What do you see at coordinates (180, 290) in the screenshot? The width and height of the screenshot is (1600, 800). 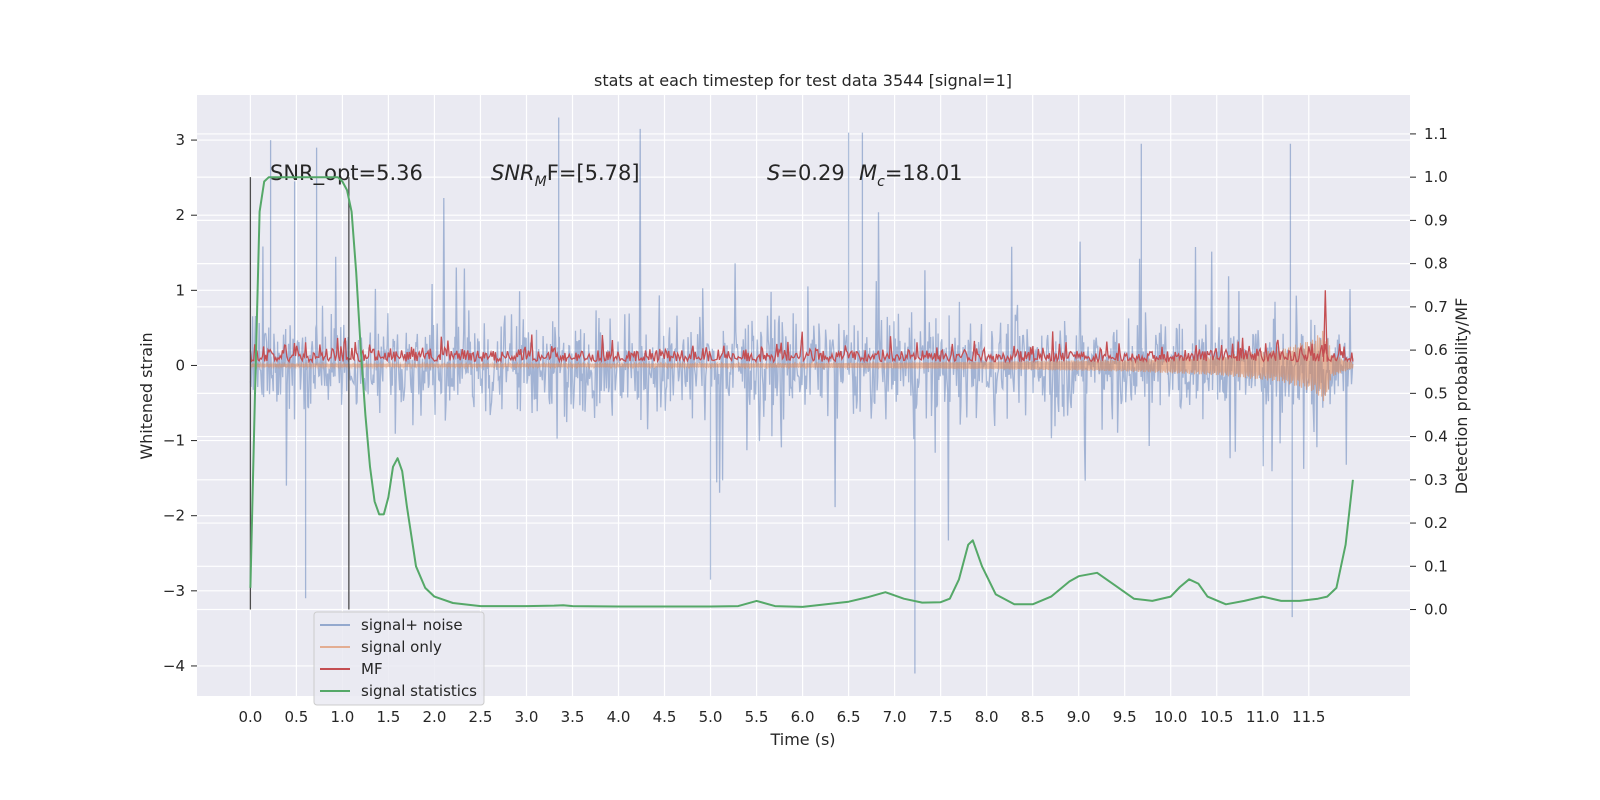 I see `y-left-tick-label: 1` at bounding box center [180, 290].